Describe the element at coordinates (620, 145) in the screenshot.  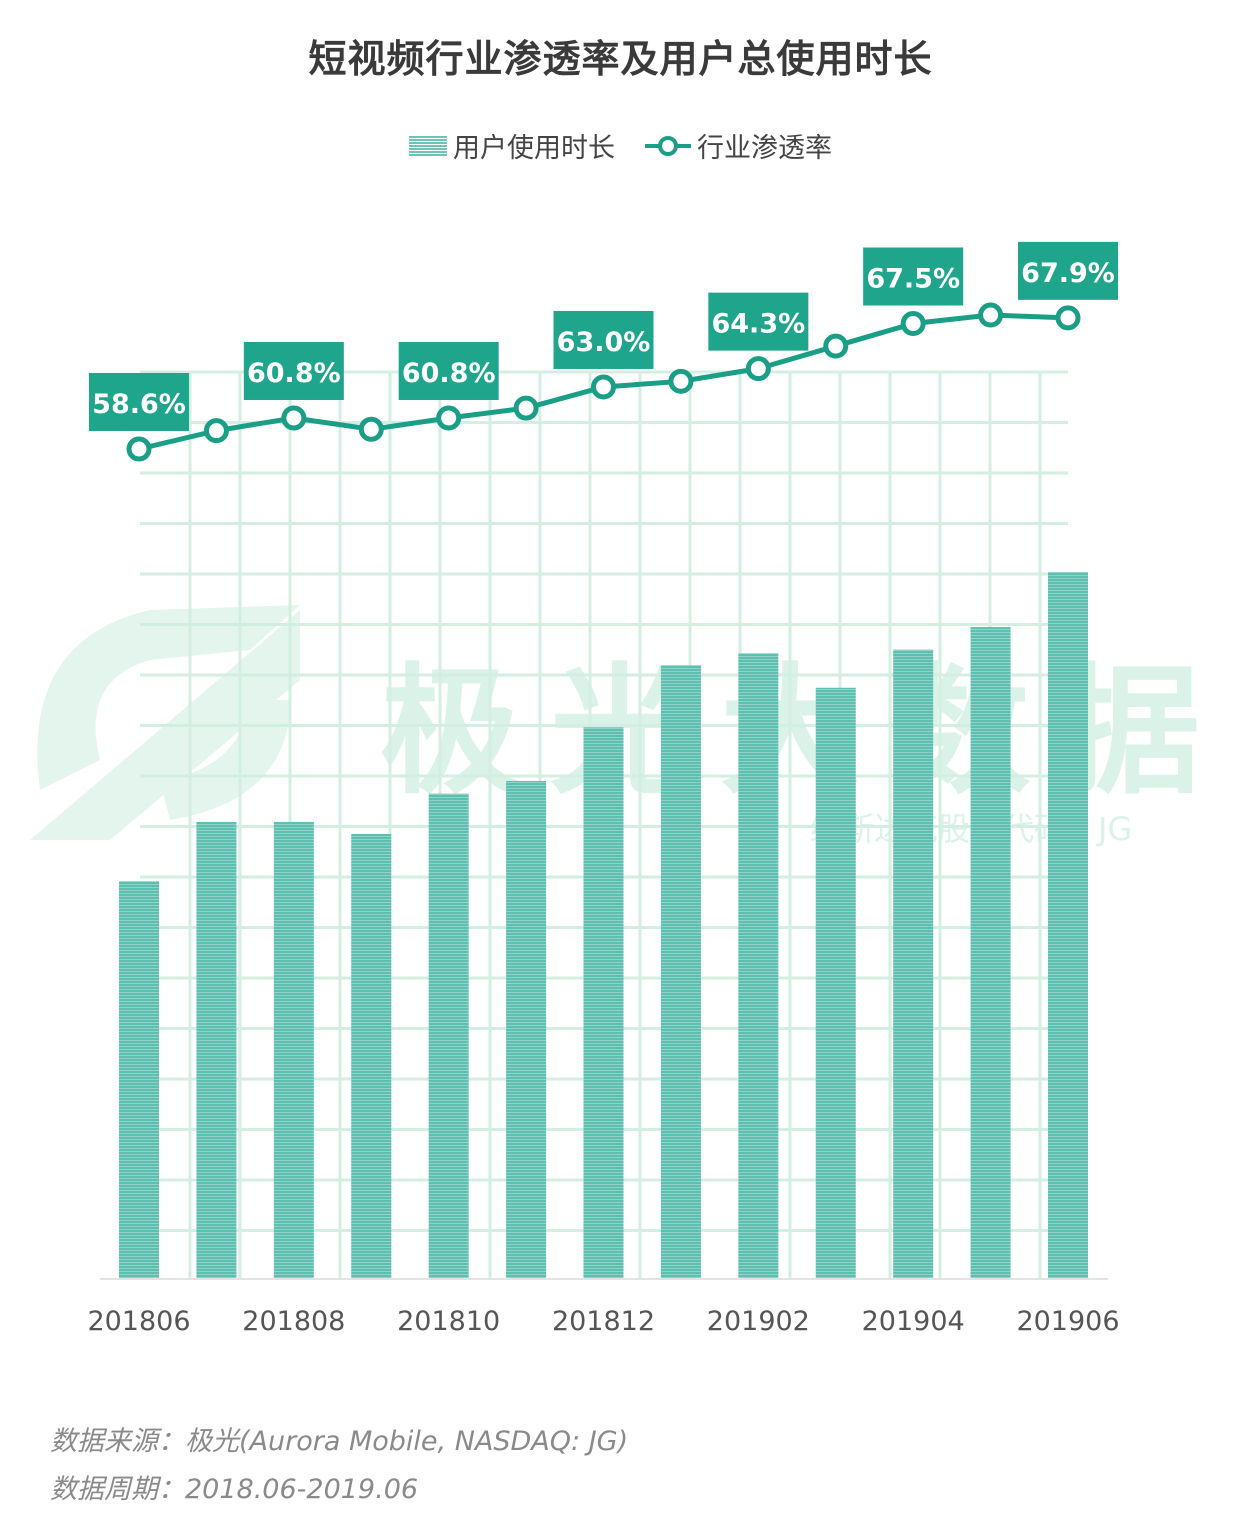
I see `legend: 用户使用时长 行业渗透率` at that location.